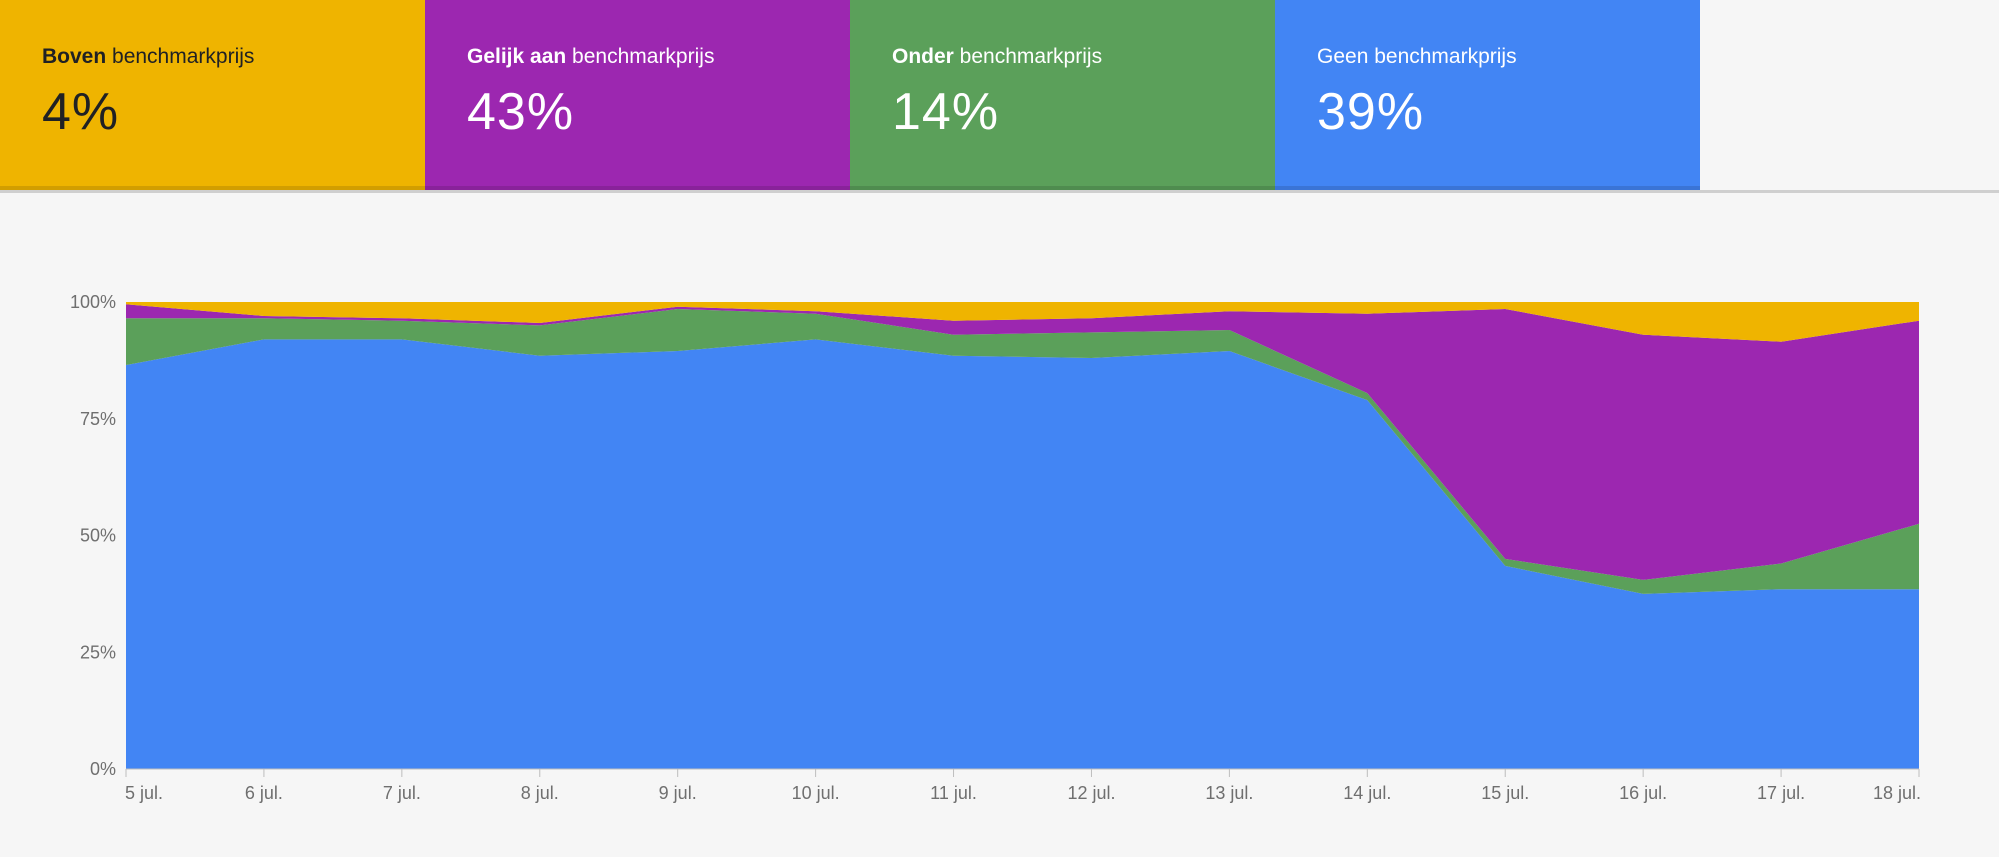  I want to click on x-tick-label: 16 jul., so click(1643, 793).